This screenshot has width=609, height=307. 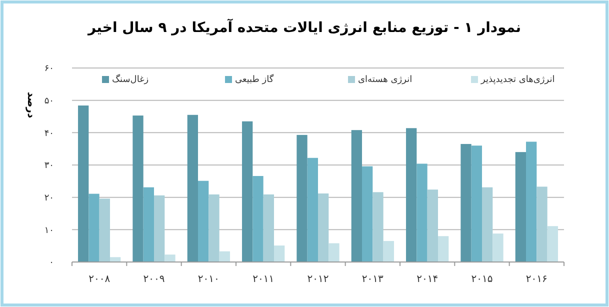 I want to click on x-tick-label: ۲۰۱۴, so click(x=427, y=279).